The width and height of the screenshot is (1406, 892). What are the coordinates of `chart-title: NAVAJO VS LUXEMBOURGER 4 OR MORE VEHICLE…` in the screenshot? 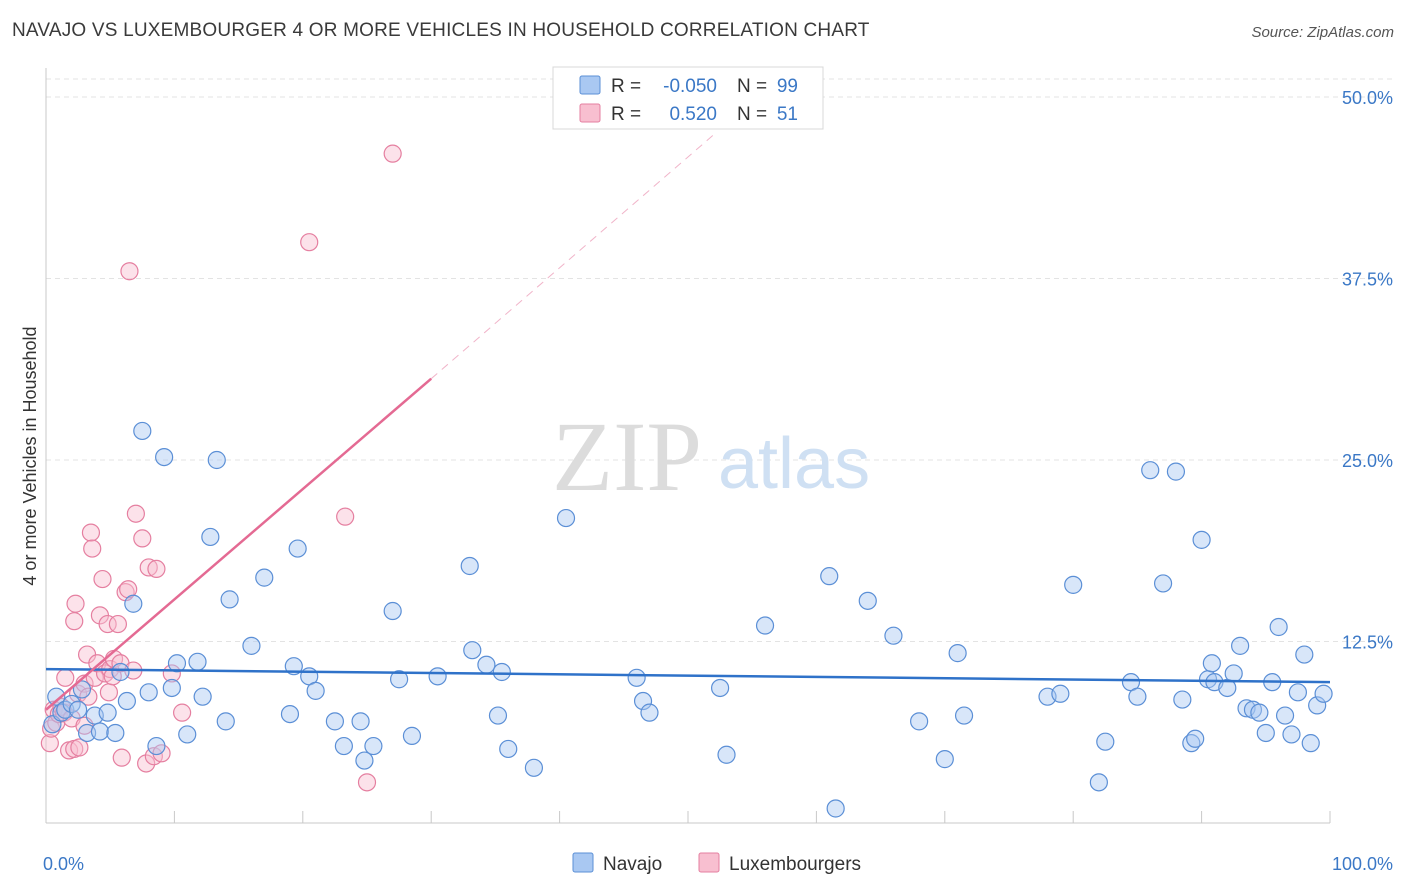 It's located at (441, 30).